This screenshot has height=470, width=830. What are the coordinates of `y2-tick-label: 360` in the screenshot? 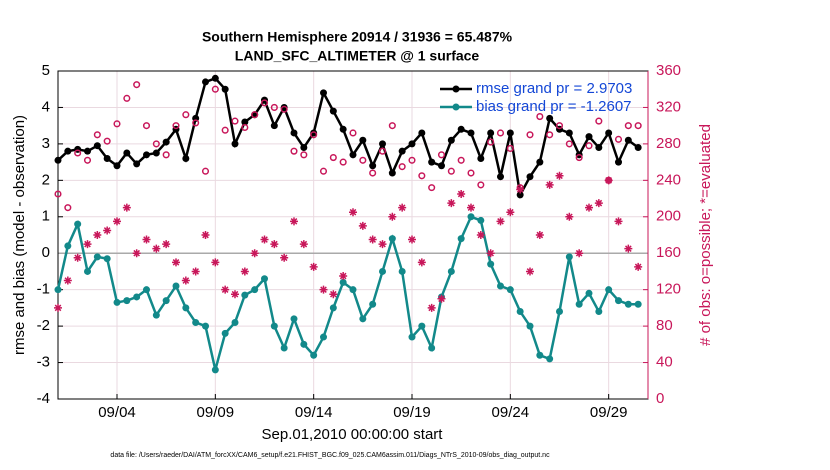 It's located at (668, 70).